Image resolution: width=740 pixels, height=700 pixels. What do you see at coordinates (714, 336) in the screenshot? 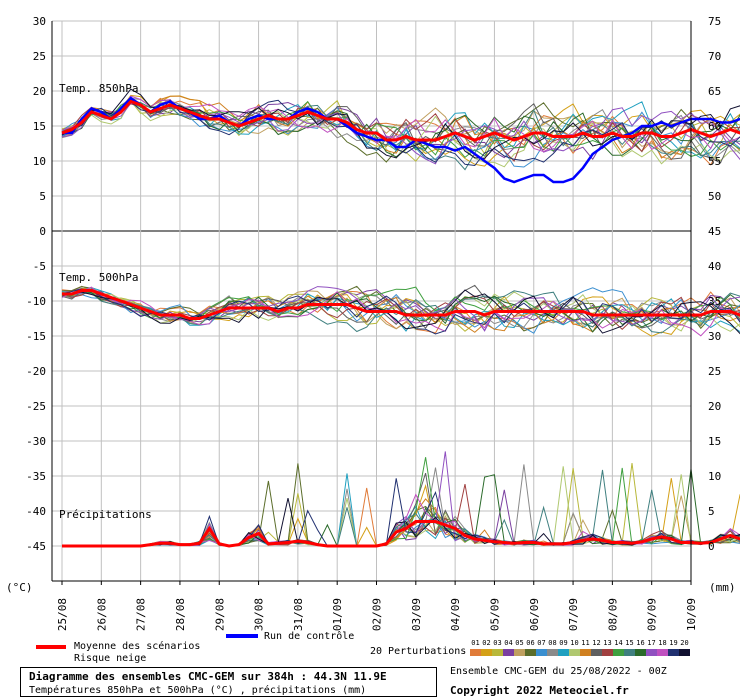
I see `right-tick-label: 30` at bounding box center [714, 336].